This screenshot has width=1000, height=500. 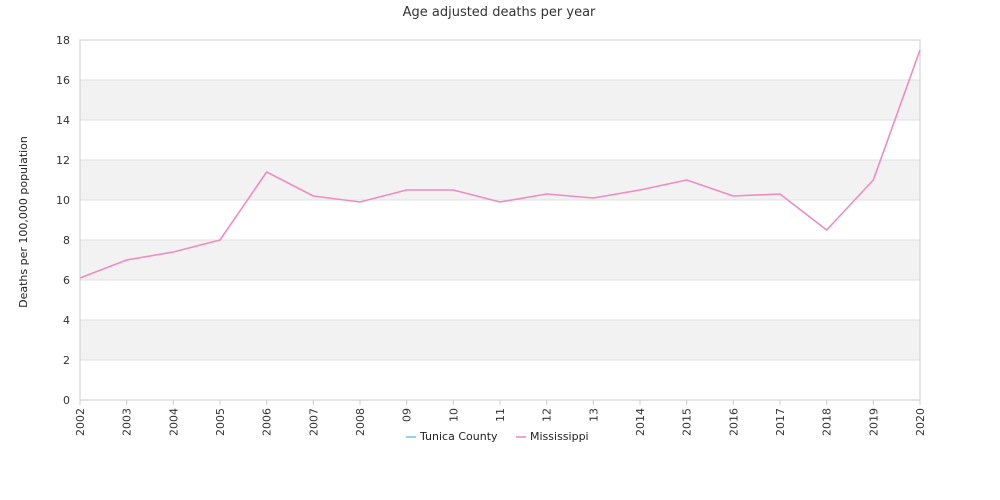 What do you see at coordinates (407, 415) in the screenshot?
I see `x-tick-label: 09` at bounding box center [407, 415].